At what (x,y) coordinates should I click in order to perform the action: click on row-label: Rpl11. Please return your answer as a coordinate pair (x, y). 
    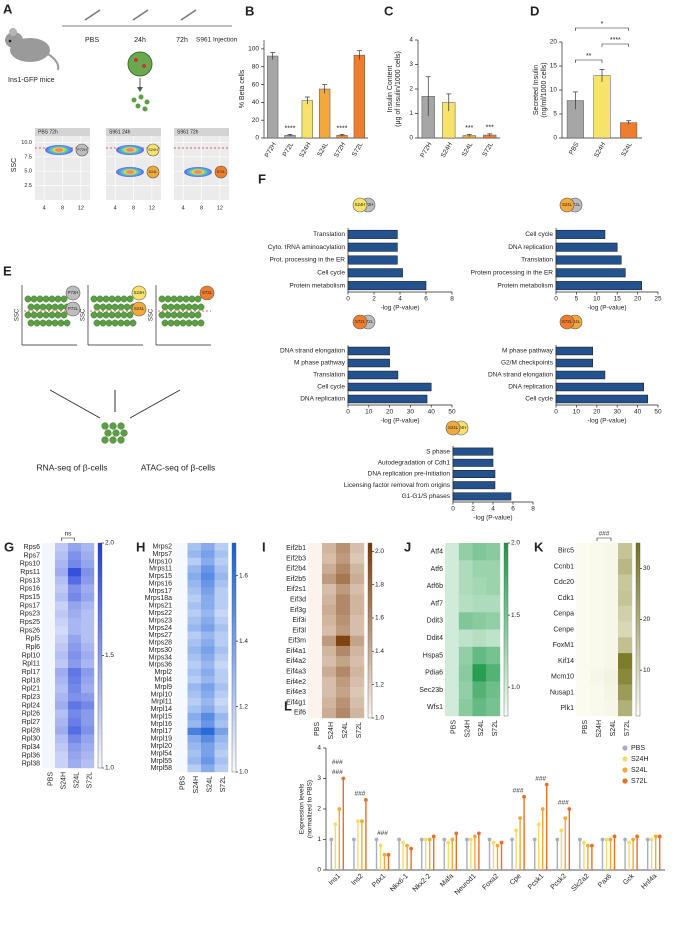
    Looking at the image, I should click on (31, 664).